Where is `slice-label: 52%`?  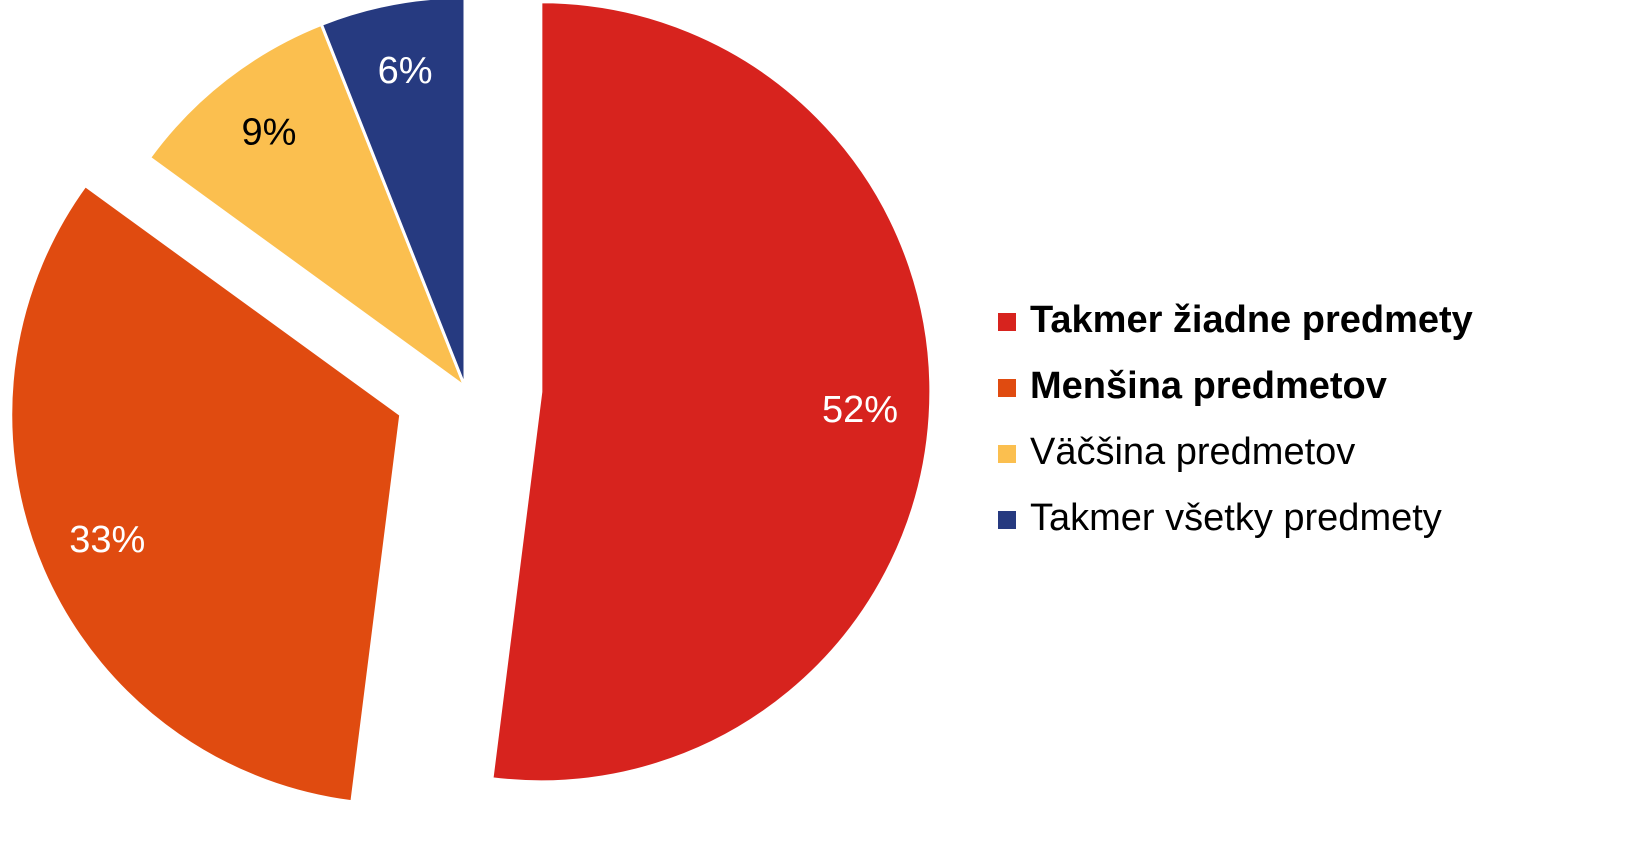
slice-label: 52% is located at coordinates (860, 410).